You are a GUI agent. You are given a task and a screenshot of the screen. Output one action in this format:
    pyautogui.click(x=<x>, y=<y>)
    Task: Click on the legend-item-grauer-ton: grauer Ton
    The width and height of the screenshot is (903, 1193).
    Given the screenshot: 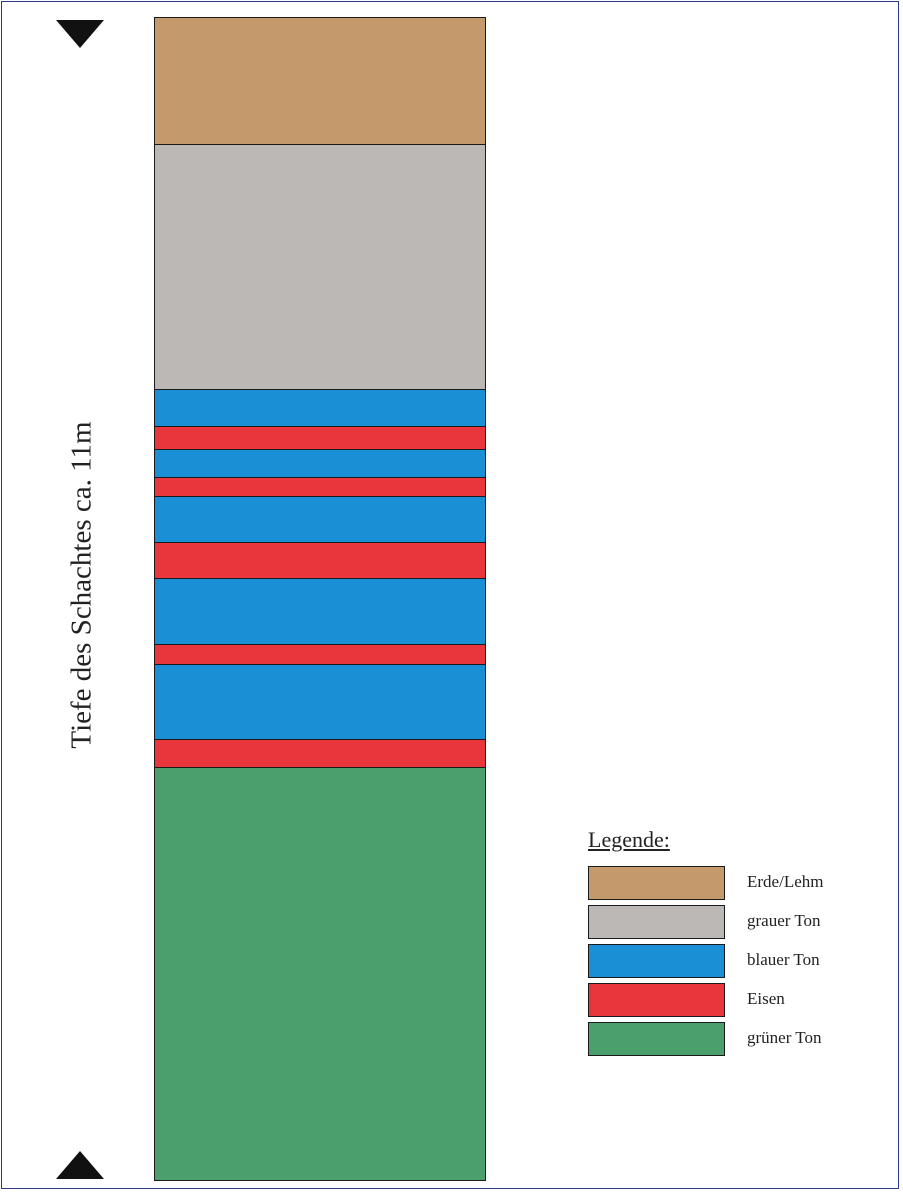 What is the action you would take?
    pyautogui.click(x=733, y=924)
    